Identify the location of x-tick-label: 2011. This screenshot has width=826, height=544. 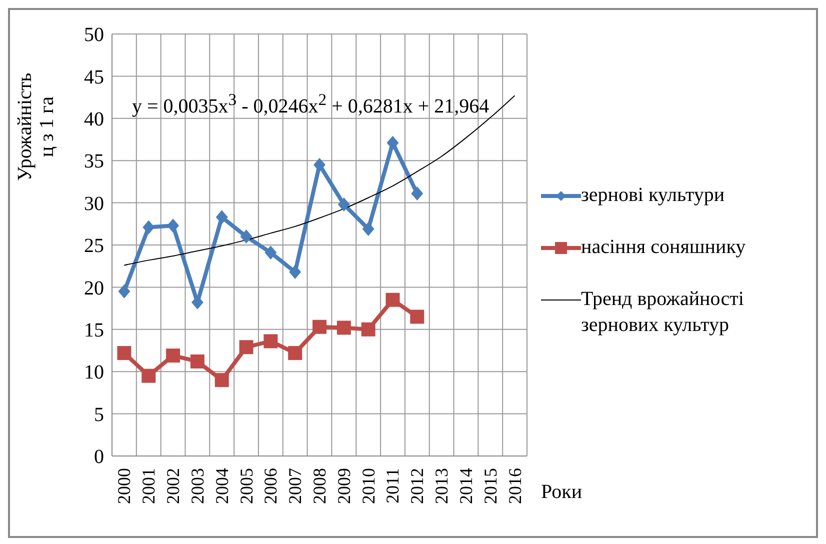
(392, 486).